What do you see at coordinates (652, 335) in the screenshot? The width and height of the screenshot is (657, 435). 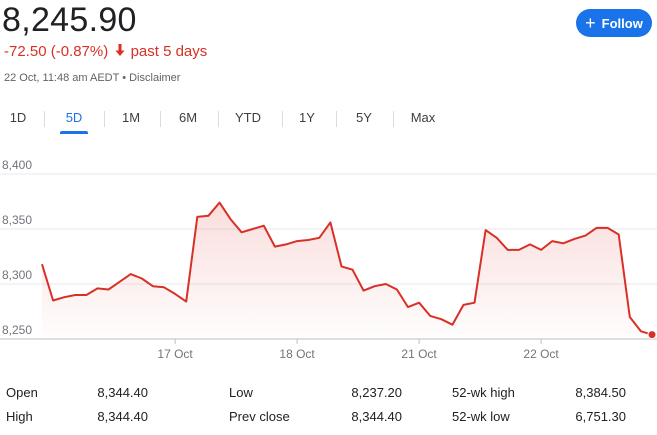 I see `last-price-dot` at bounding box center [652, 335].